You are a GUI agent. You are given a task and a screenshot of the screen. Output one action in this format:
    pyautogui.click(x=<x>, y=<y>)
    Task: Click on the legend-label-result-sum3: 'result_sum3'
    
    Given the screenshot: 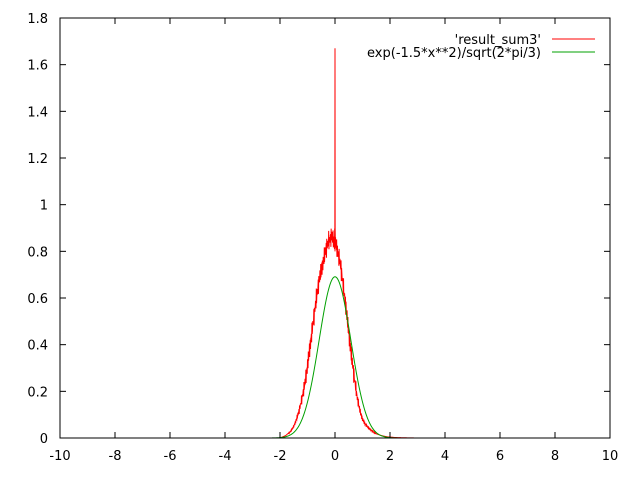 What is the action you would take?
    pyautogui.click(x=498, y=40)
    